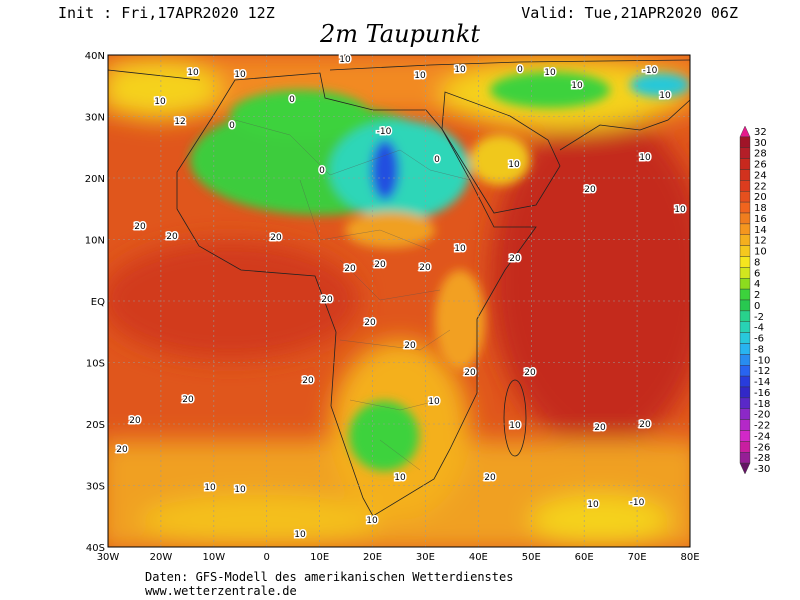  What do you see at coordinates (757, 295) in the screenshot?
I see `colorbar-label: 2` at bounding box center [757, 295].